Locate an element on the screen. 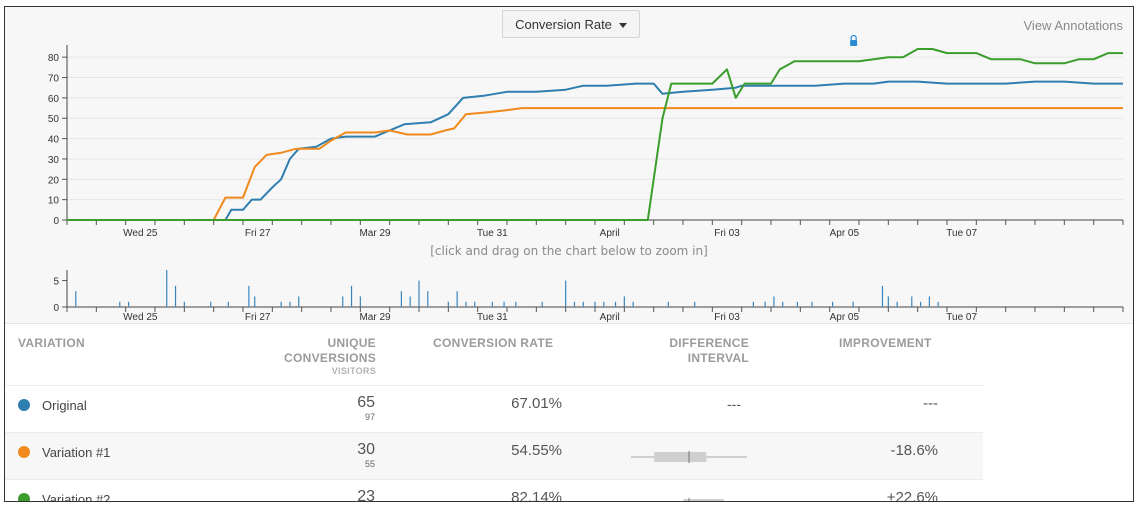  x-tick-label: Fri 27 is located at coordinates (258, 233).